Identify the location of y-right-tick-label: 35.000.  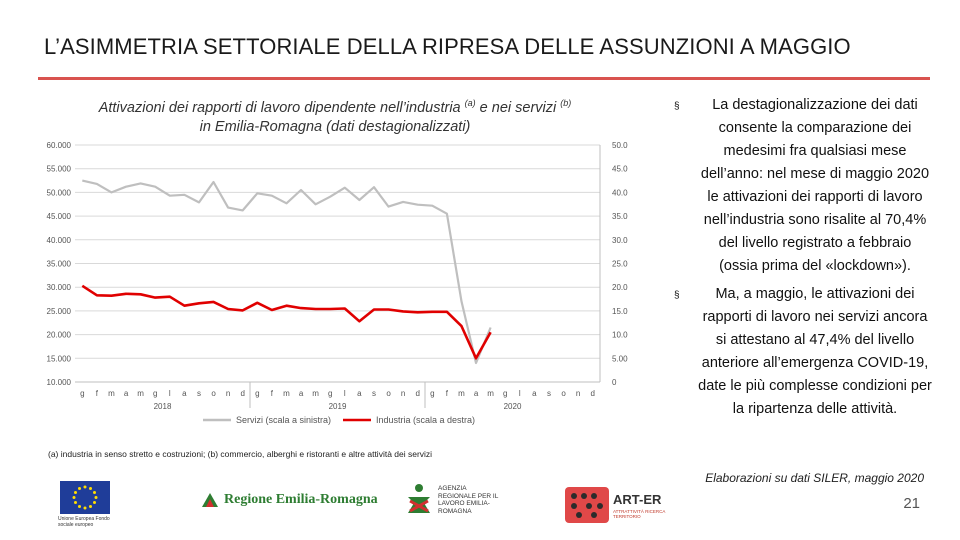
(620, 216).